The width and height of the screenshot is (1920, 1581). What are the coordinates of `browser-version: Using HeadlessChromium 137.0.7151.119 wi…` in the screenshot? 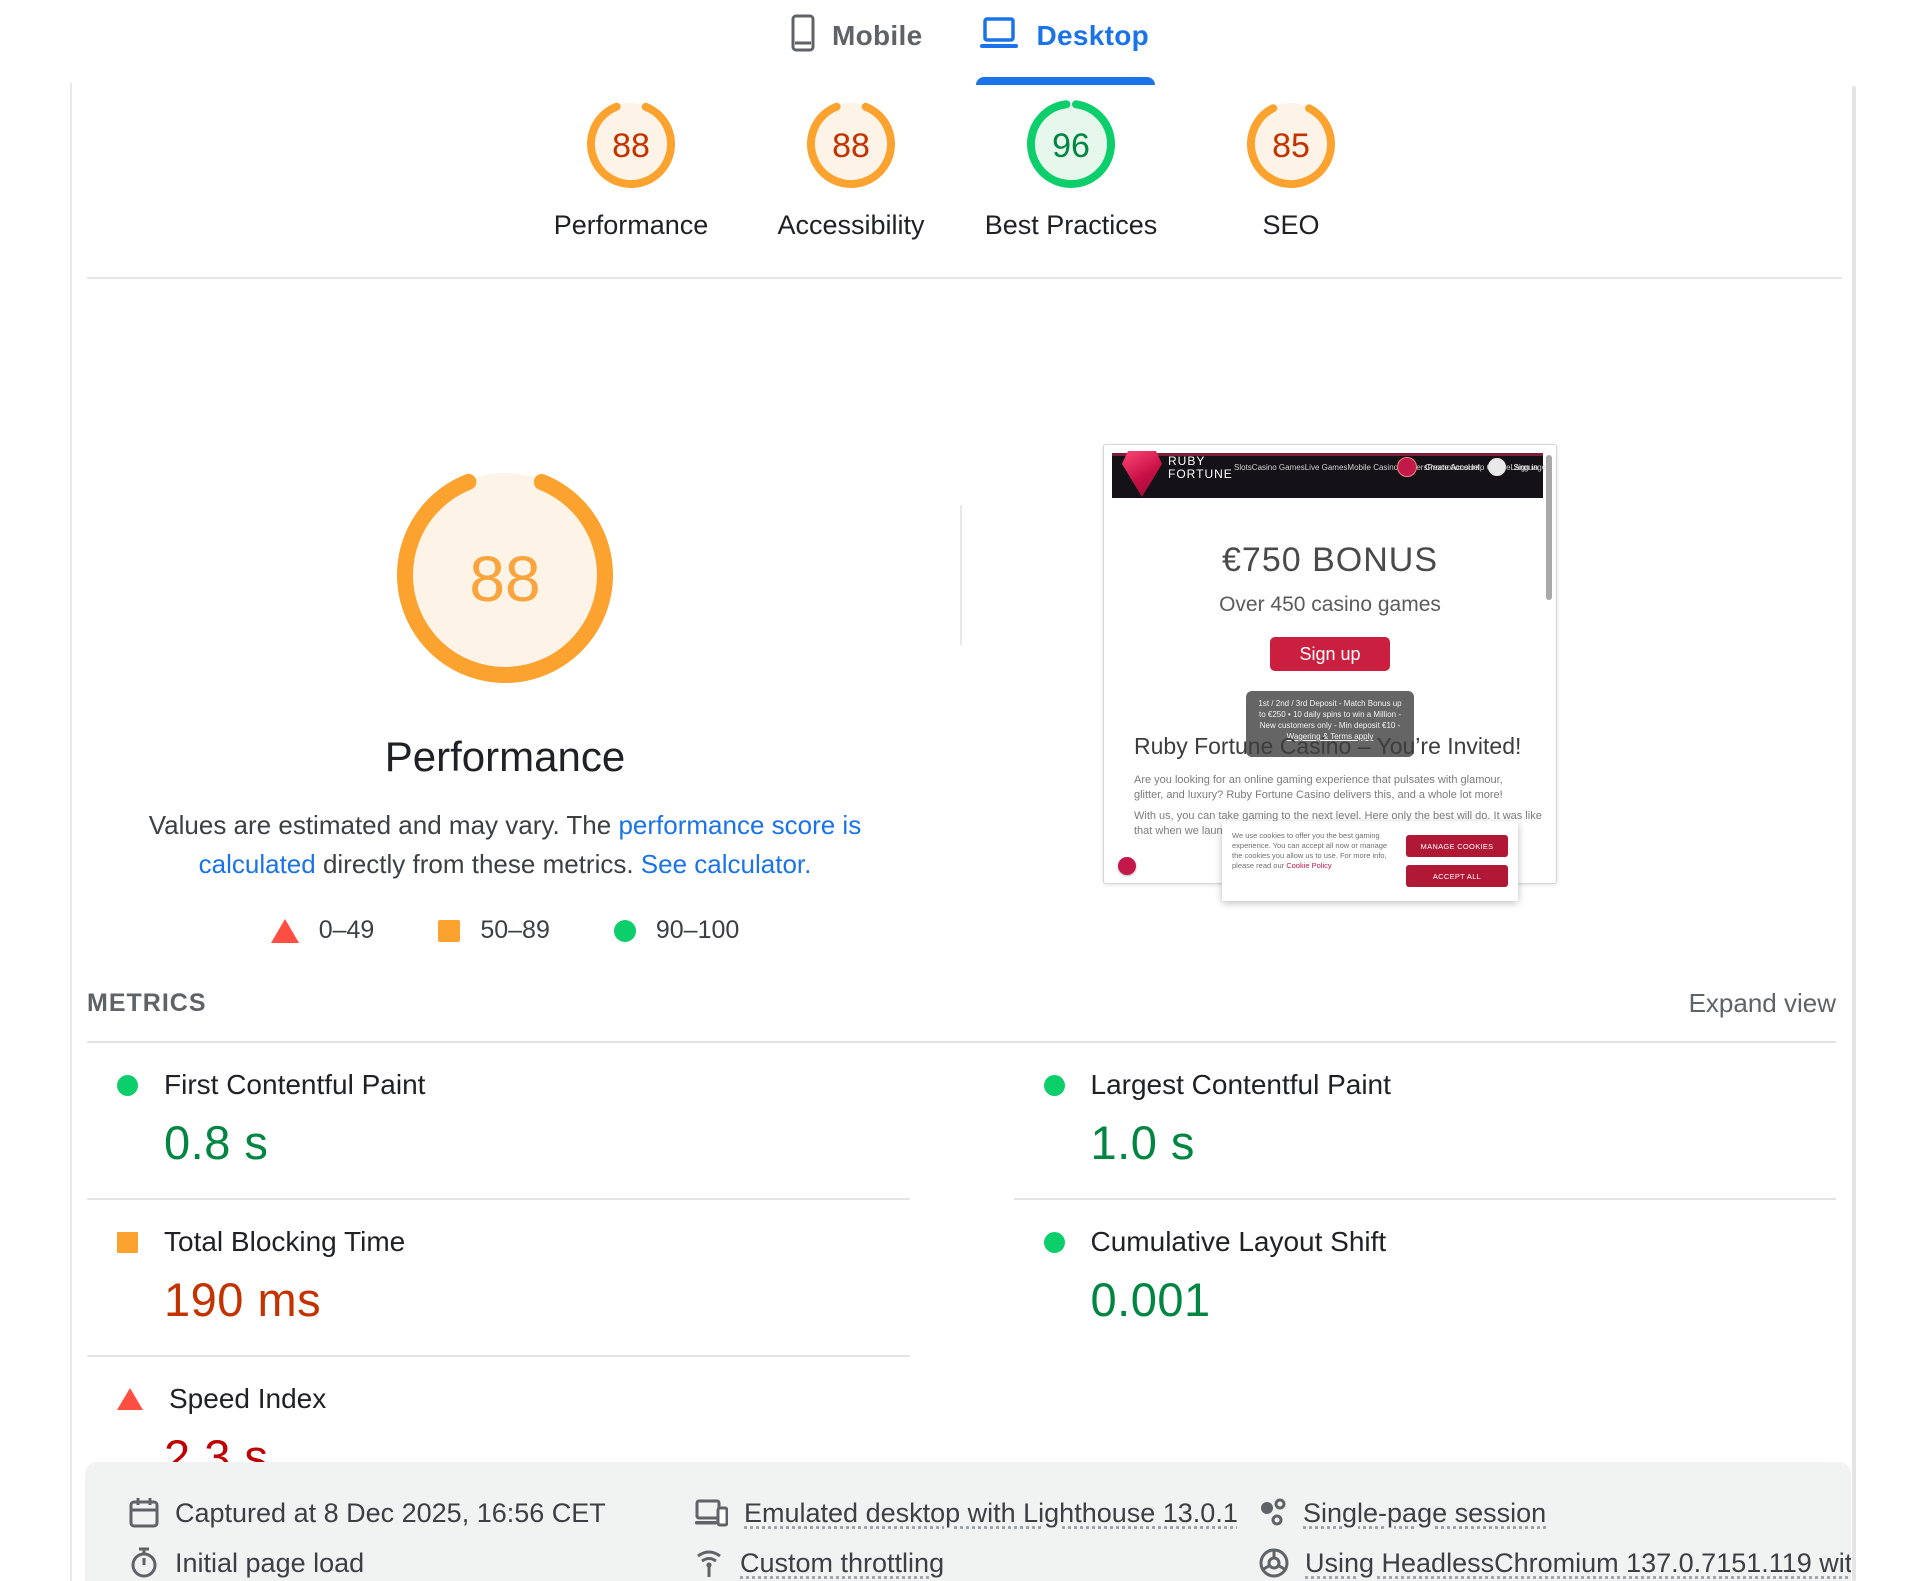 It's located at (1555, 1559).